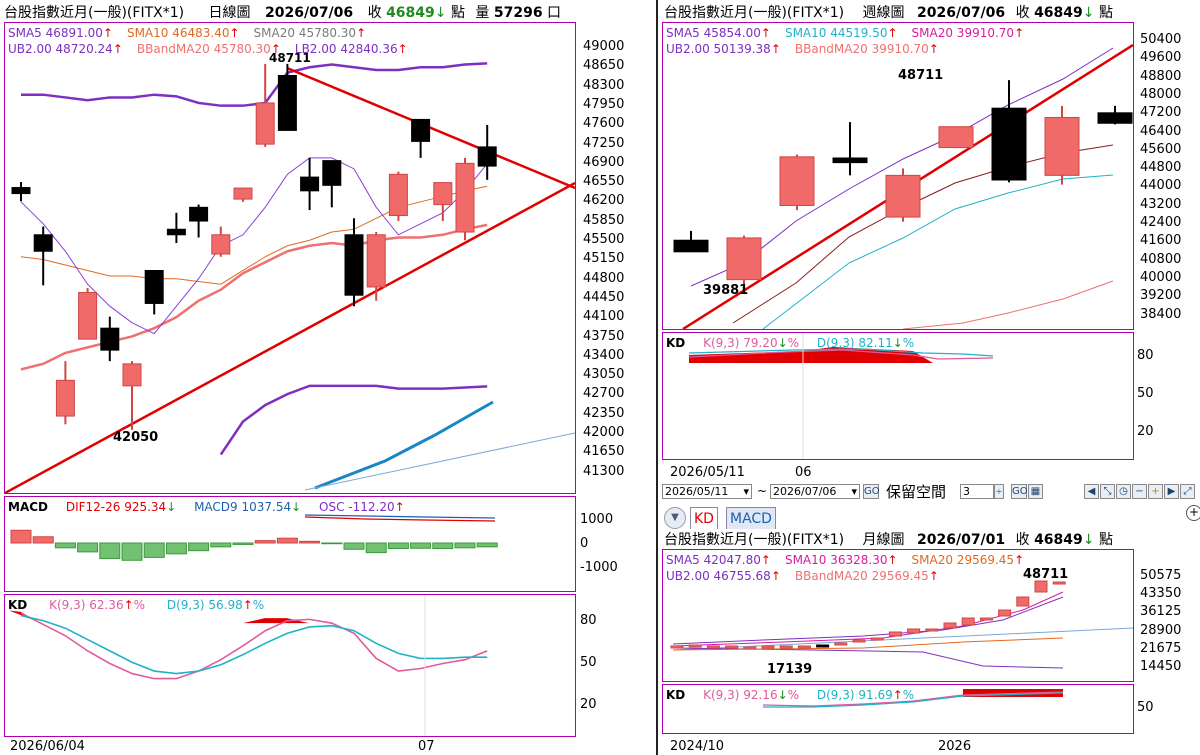 The height and width of the screenshot is (755, 1200). Describe the element at coordinates (793, 343) in the screenshot. I see `kd-k-pct: %` at that location.